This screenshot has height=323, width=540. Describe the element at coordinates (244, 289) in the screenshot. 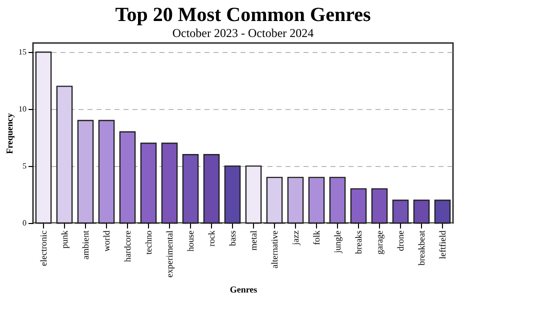

I see `x-axis-title: Genres` at that location.